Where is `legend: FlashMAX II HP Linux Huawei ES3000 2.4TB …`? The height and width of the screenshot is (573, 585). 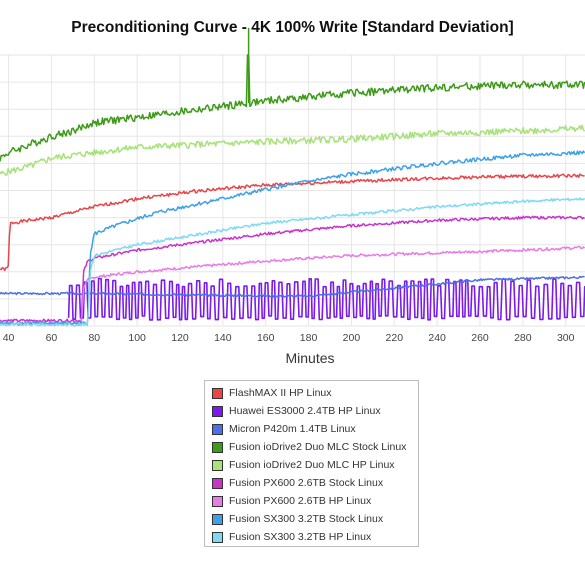
legend: FlashMAX II HP Linux Huawei ES3000 2.4TB … is located at coordinates (311, 463).